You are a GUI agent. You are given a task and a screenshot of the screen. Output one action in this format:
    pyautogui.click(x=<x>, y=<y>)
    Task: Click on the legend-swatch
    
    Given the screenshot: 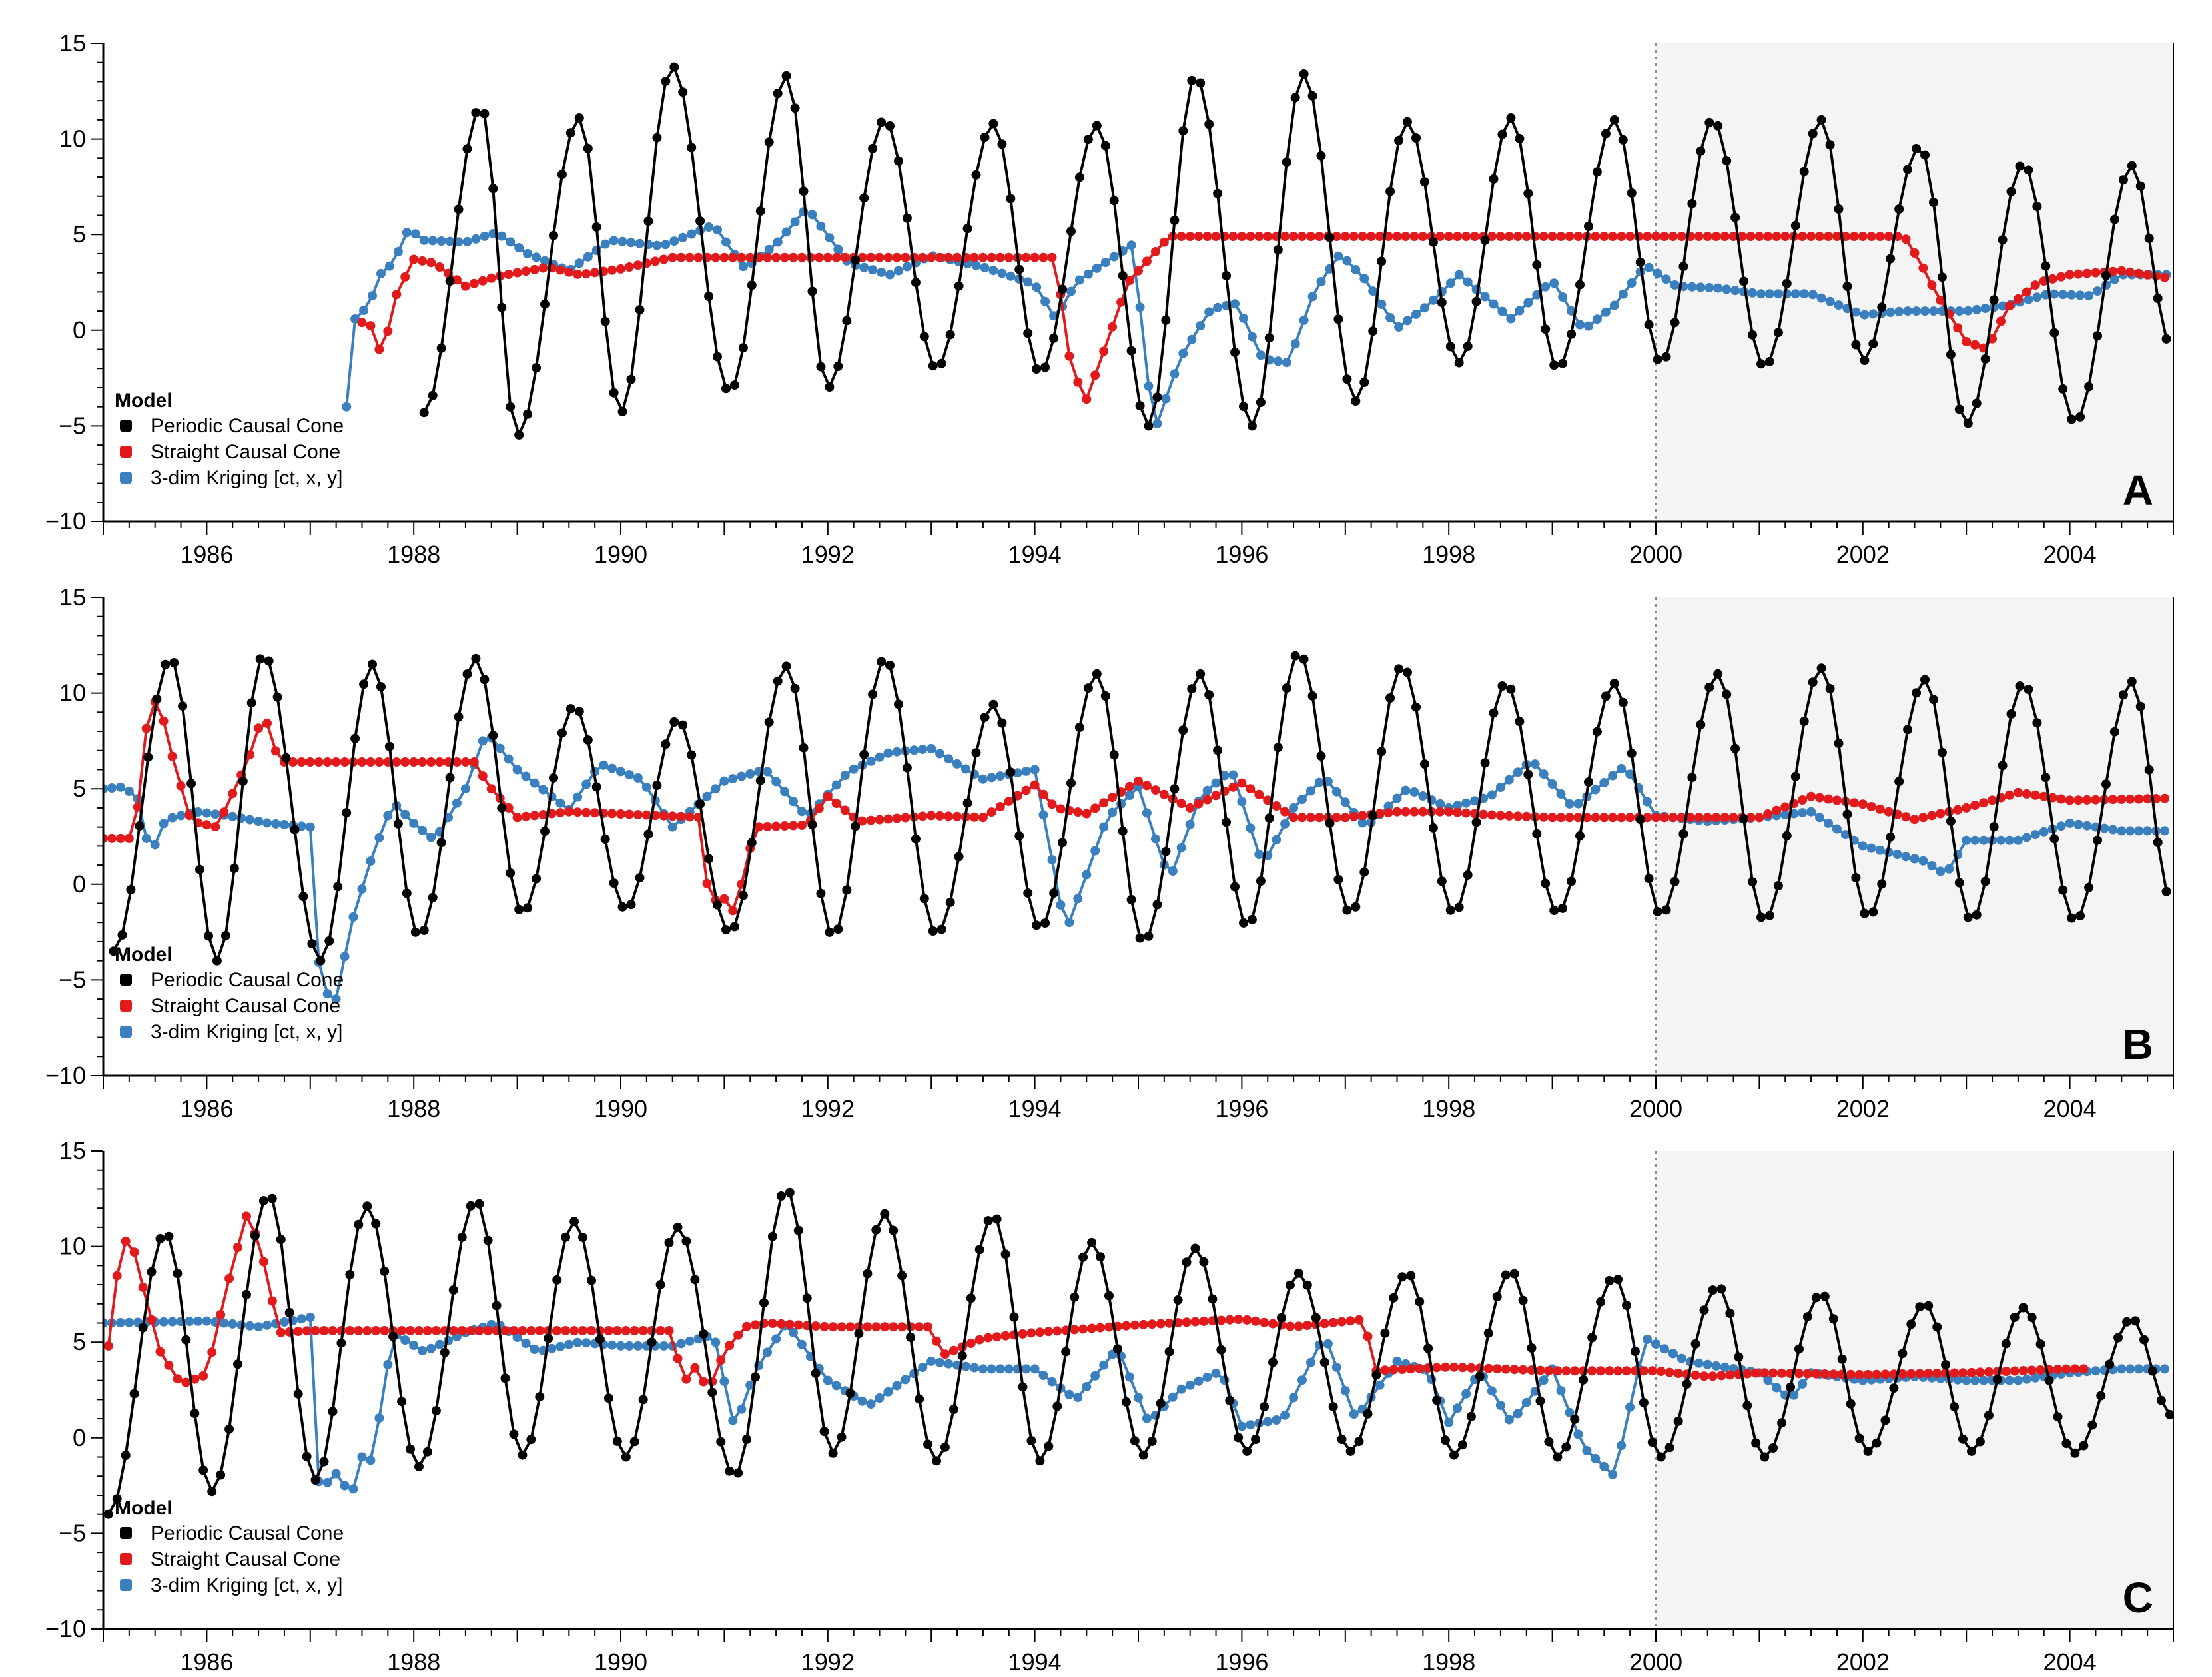 What is the action you would take?
    pyautogui.click(x=126, y=1533)
    